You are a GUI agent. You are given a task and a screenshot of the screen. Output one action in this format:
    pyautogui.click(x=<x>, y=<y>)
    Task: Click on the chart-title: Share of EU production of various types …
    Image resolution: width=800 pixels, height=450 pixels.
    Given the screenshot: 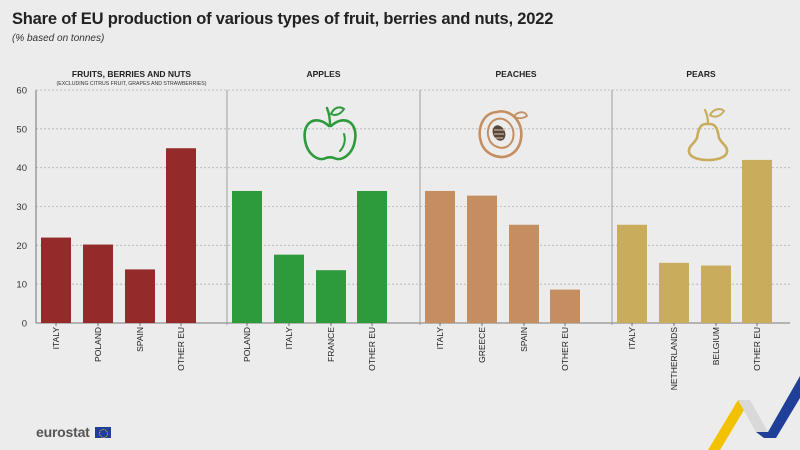 What is the action you would take?
    pyautogui.click(x=283, y=19)
    